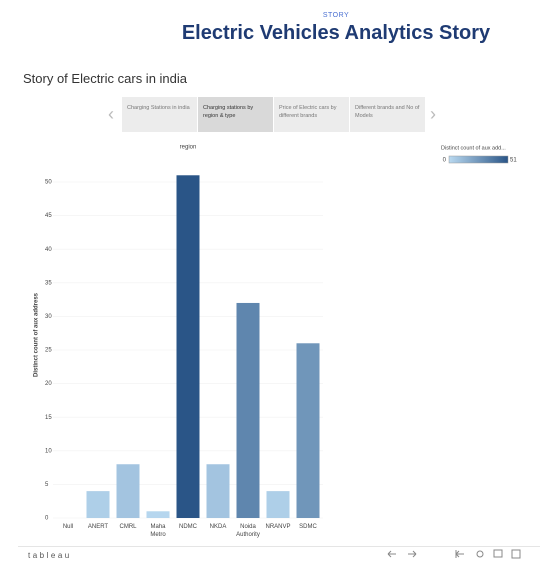  What do you see at coordinates (48, 351) in the screenshot?
I see `y-tick-label: 25` at bounding box center [48, 351].